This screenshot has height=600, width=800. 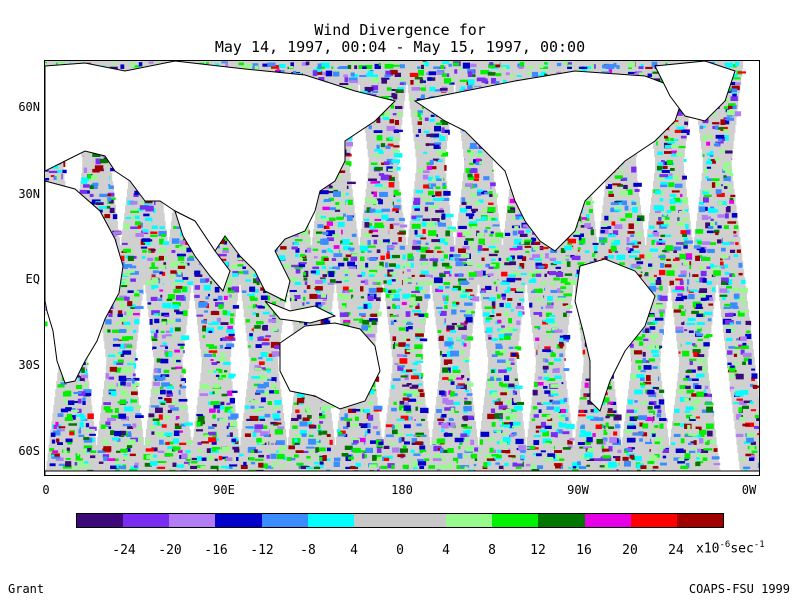 What do you see at coordinates (402, 472) in the screenshot?
I see `land-antarctica` at bounding box center [402, 472].